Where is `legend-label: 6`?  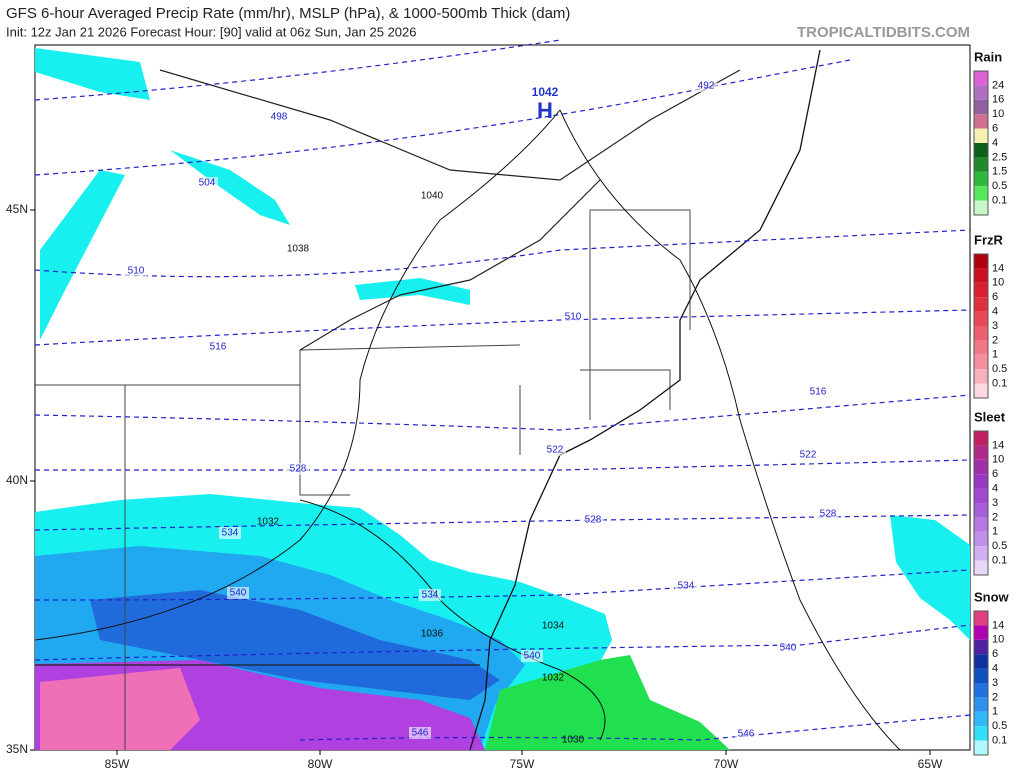
legend-label: 6 is located at coordinates (995, 654).